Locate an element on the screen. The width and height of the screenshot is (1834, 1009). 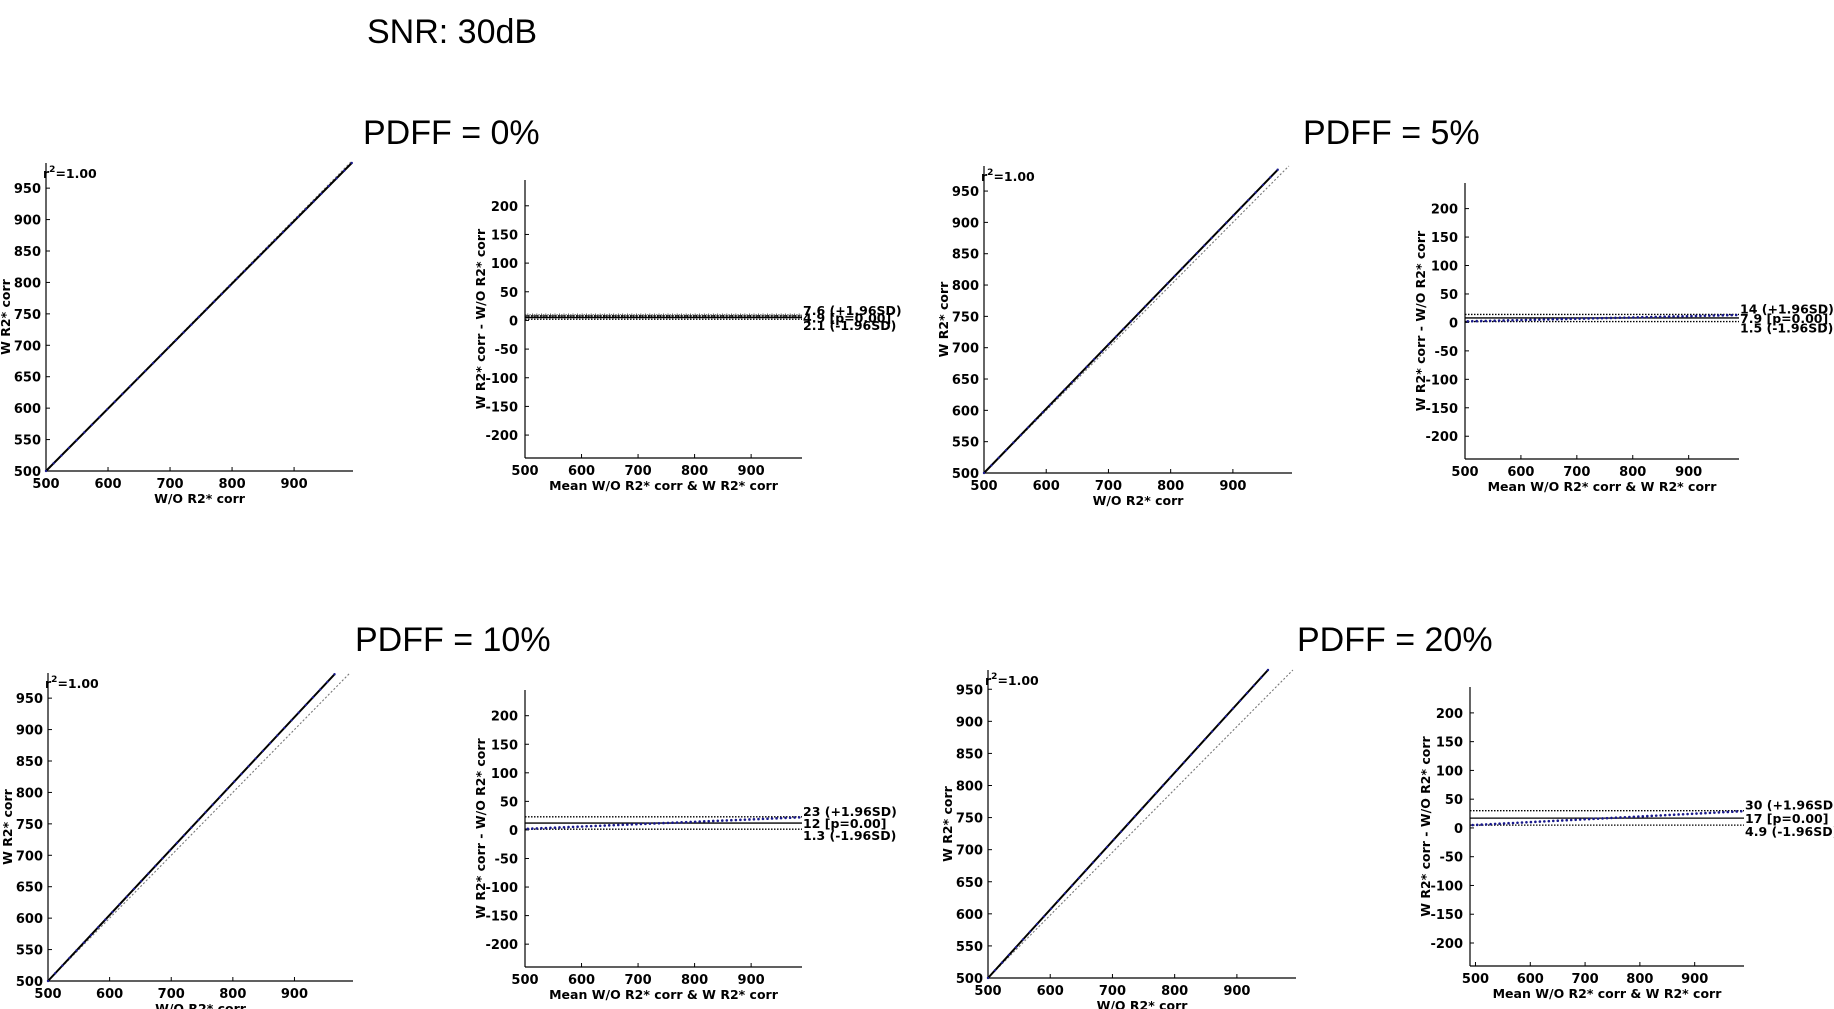
lower-limit-label: 4.9 (-1.96SD) is located at coordinates (1789, 831).